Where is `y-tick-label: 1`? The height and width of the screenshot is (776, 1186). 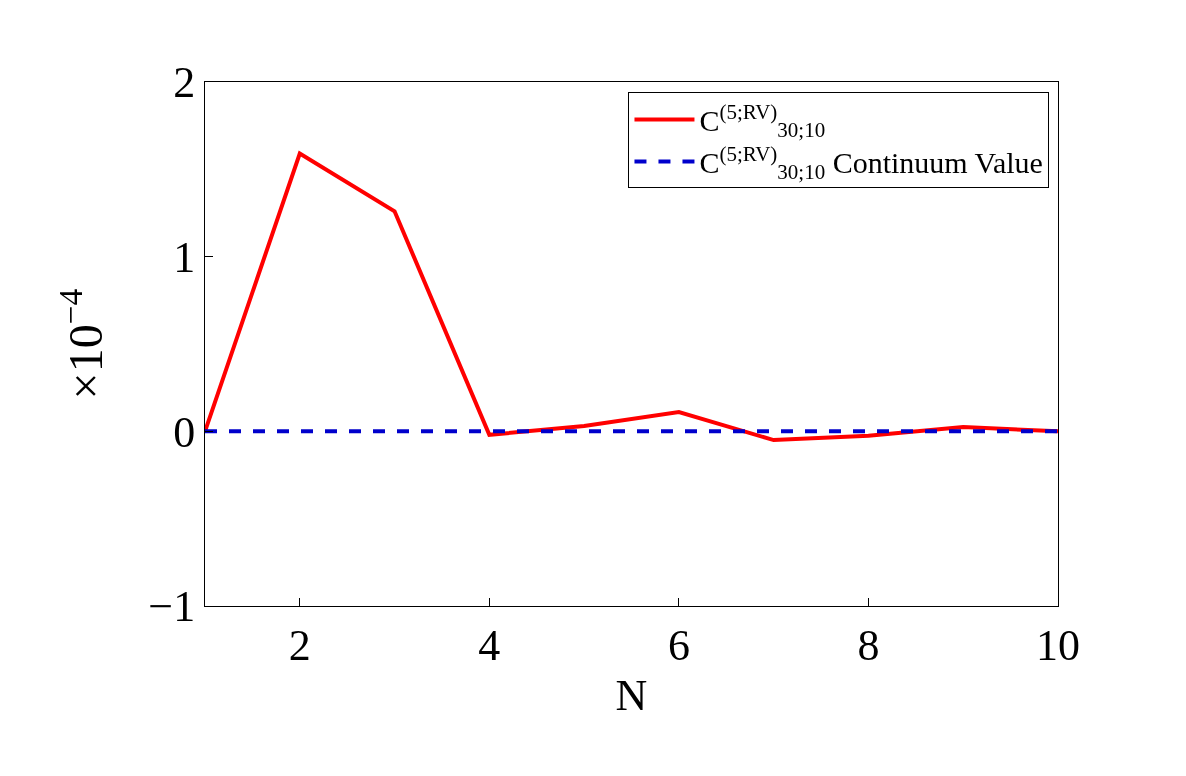 y-tick-label: 1 is located at coordinates (184, 258).